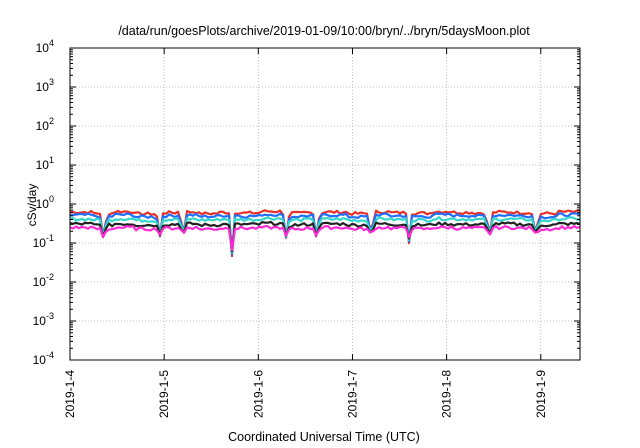  I want to click on y-tick-label: 10⁻⁴, so click(43, 358).